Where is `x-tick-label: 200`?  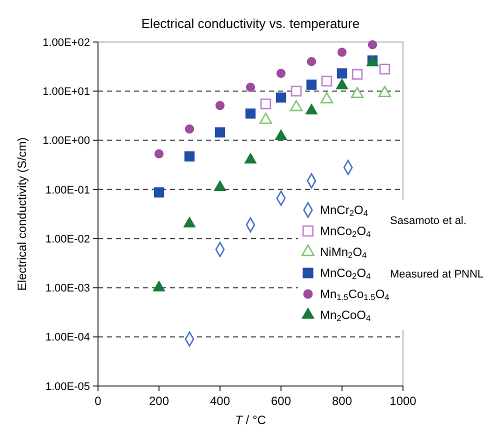 x-tick-label: 200 is located at coordinates (159, 401).